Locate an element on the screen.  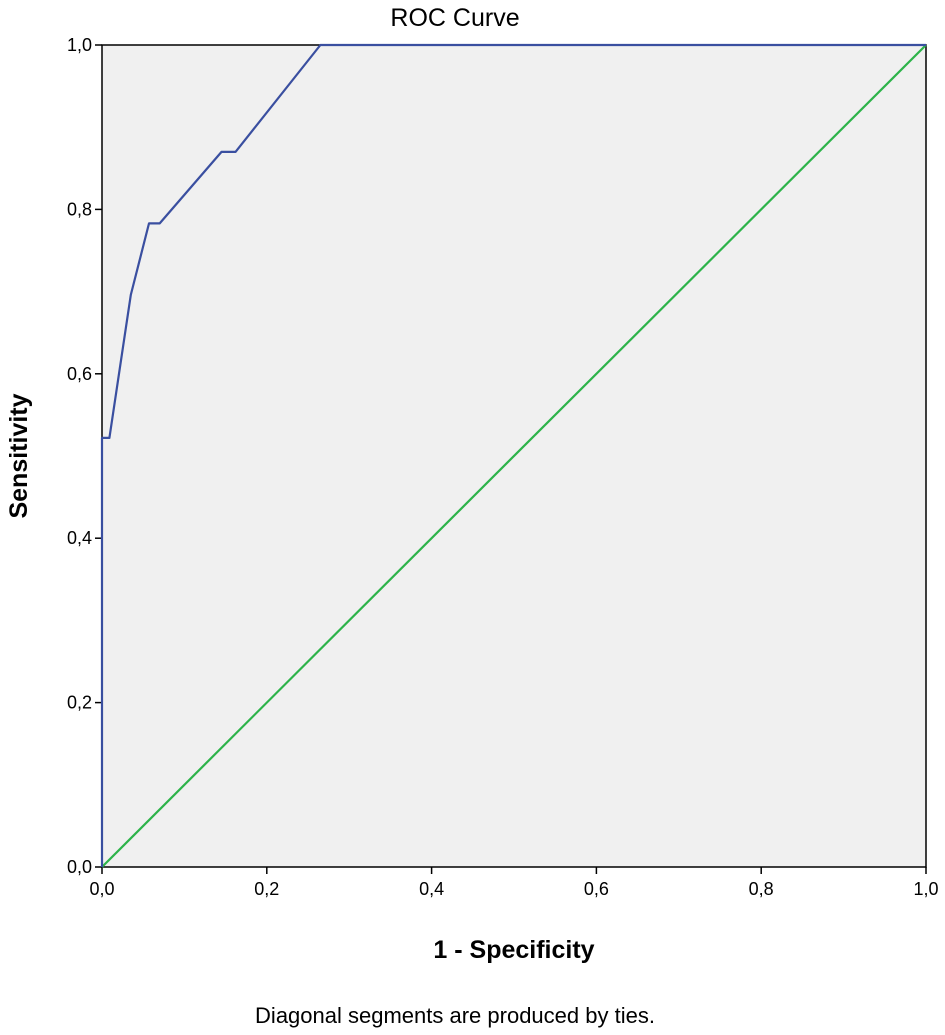
chart-title: ROC Curve is located at coordinates (454, 18).